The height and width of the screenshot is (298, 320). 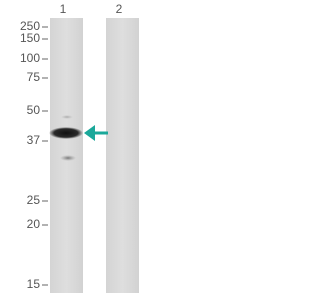 What do you see at coordinates (119, 9) in the screenshot?
I see `lane-label: 2` at bounding box center [119, 9].